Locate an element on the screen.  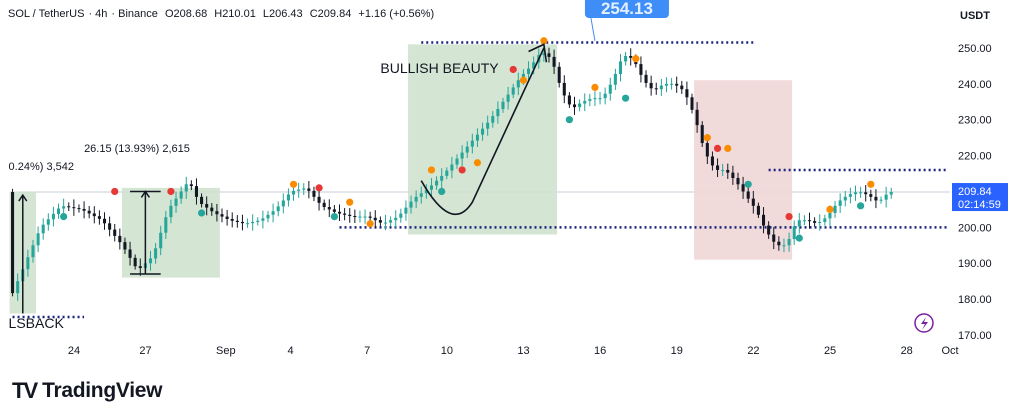
x-tick-label: 28 is located at coordinates (907, 351).